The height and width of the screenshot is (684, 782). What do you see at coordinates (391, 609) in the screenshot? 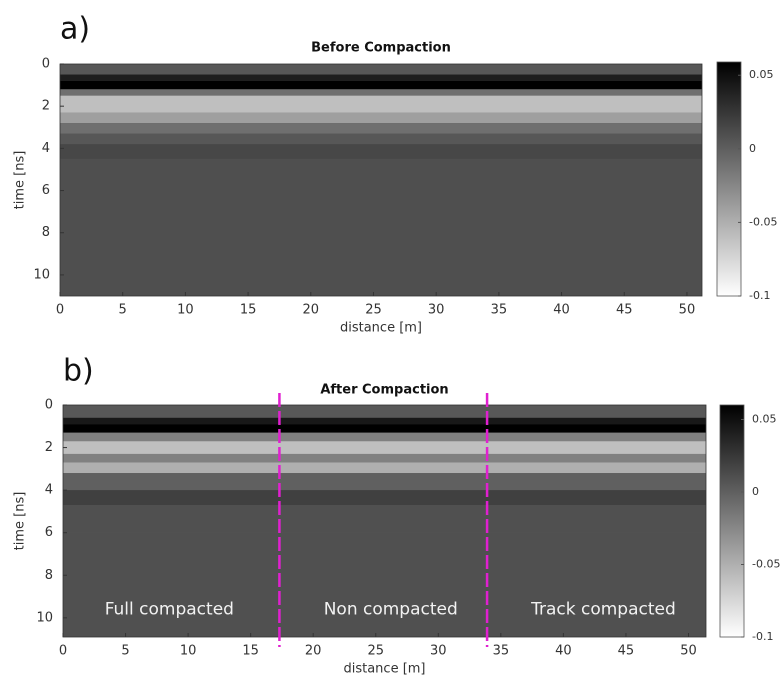
I see `annotation: Non compacted` at bounding box center [391, 609].